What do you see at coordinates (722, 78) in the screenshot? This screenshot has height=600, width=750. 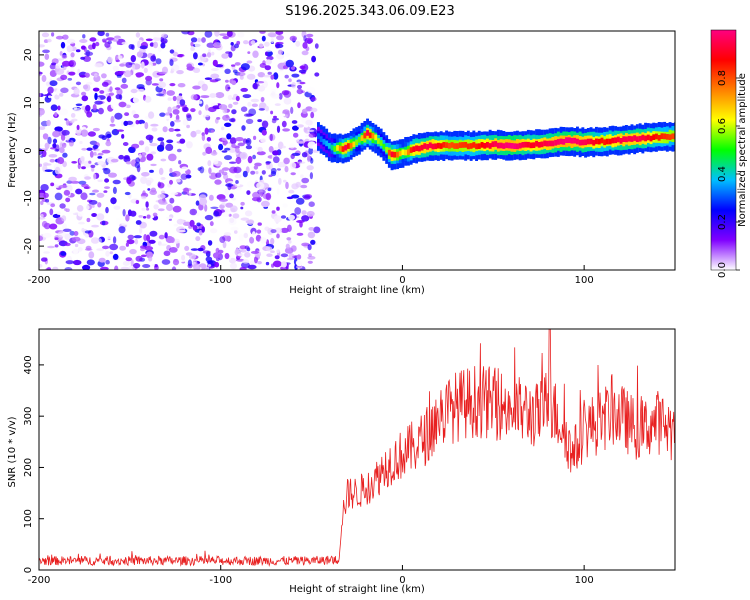 I see `colorbar-tick-label: 0.8` at bounding box center [722, 78].